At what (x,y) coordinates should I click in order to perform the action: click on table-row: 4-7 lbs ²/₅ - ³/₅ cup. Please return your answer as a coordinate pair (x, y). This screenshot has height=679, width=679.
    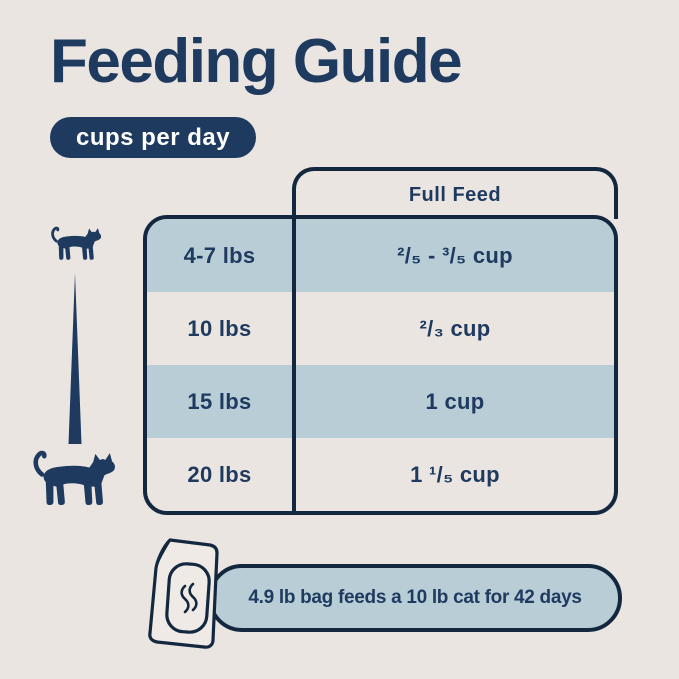
    Looking at the image, I should click on (380, 255).